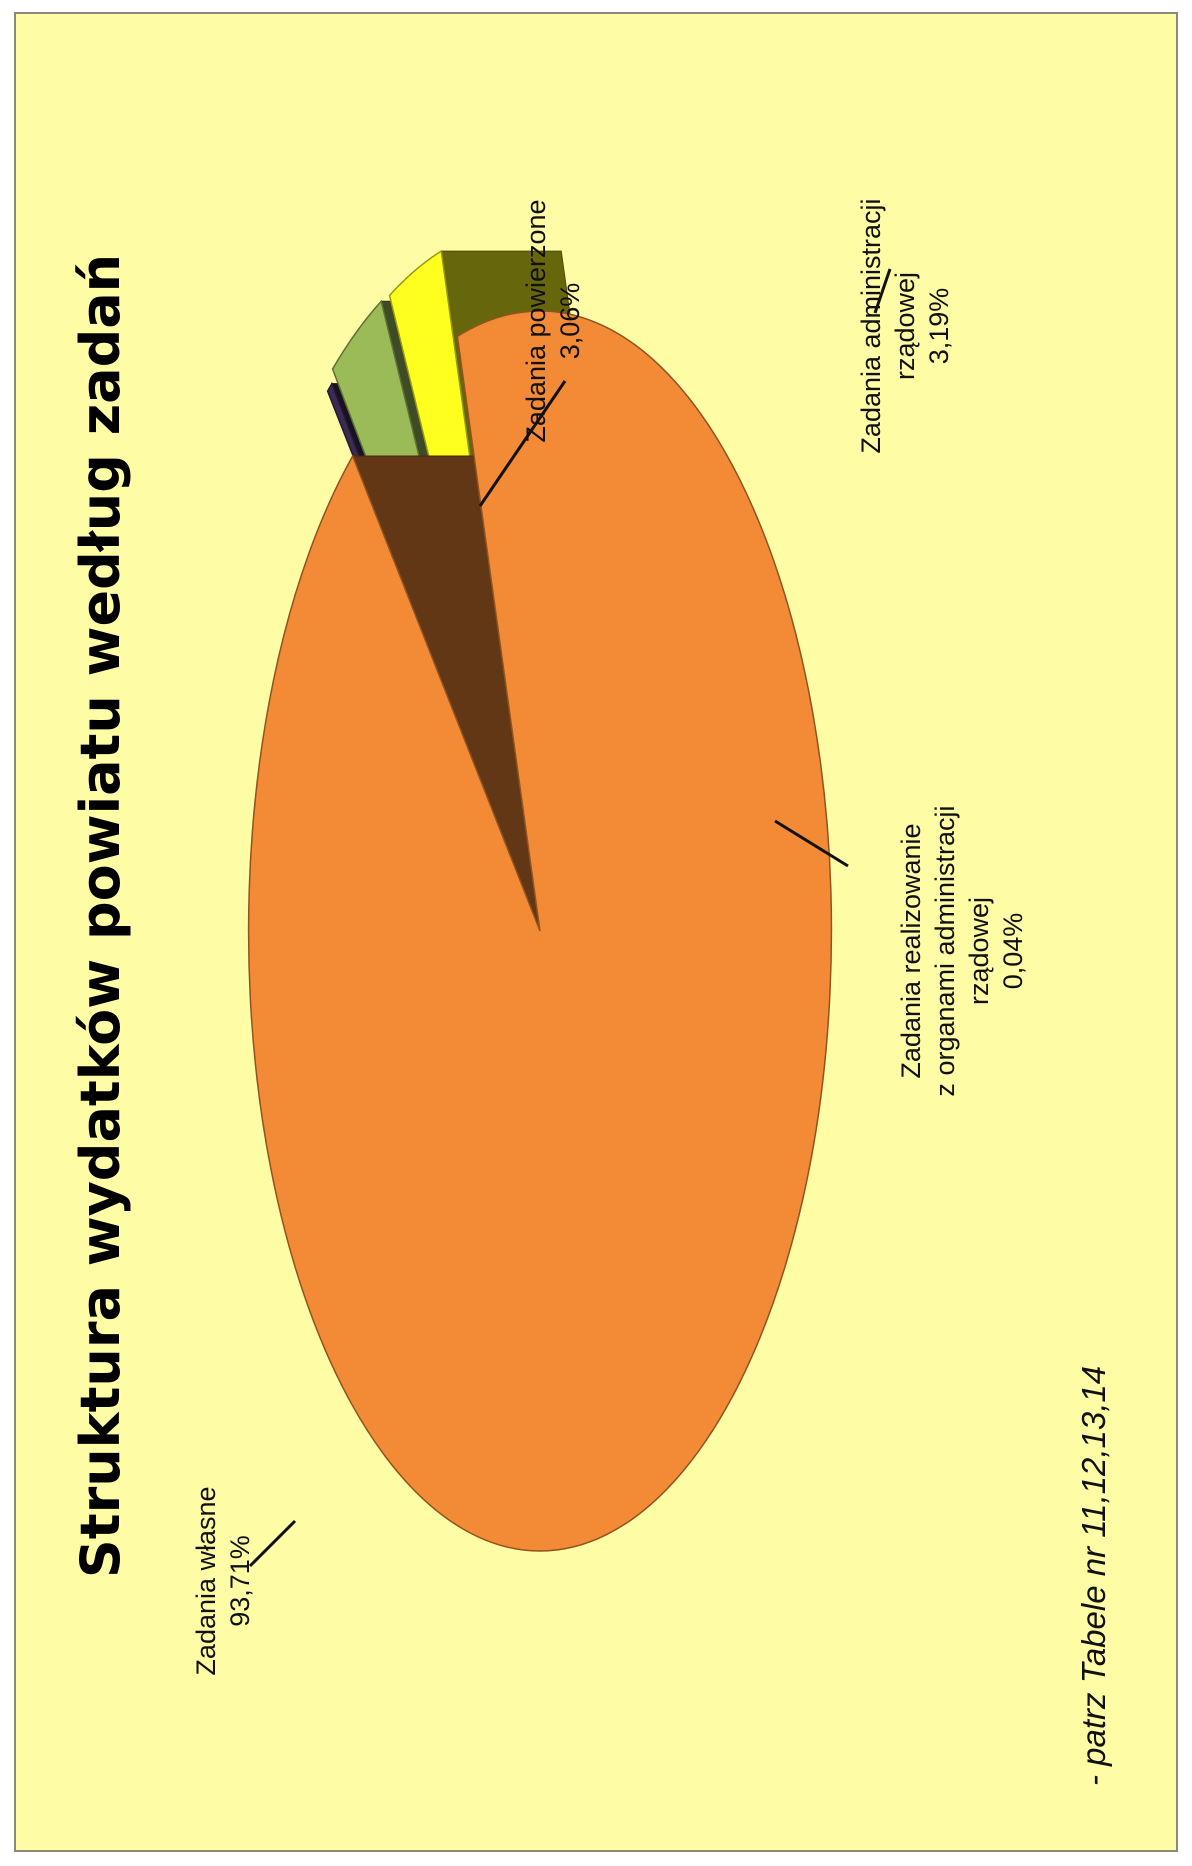 Image resolution: width=1192 pixels, height=1866 pixels. Describe the element at coordinates (100, 916) in the screenshot. I see `chart-title: Struktura wydatków powiatu według zadań` at that location.